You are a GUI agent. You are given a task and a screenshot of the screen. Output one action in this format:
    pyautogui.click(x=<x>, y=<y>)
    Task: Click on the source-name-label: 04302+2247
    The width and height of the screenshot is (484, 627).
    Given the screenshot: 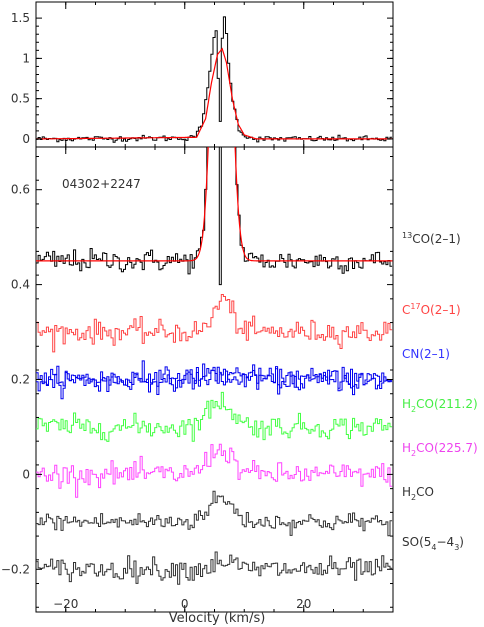 What is the action you would take?
    pyautogui.click(x=101, y=184)
    